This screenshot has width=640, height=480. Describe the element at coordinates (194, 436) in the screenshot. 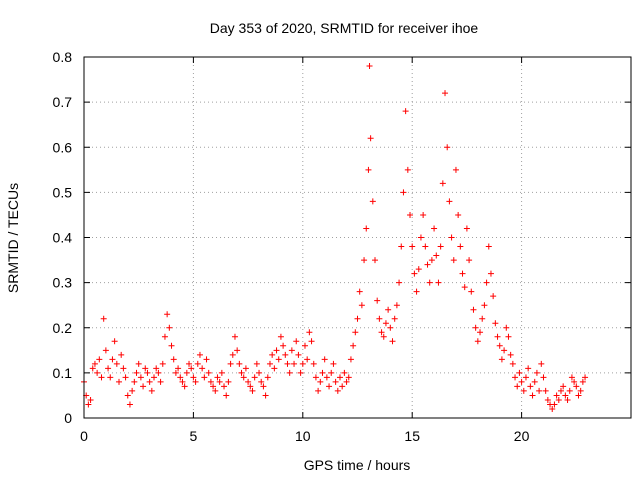

I see `x-tick-label: 5` at that location.